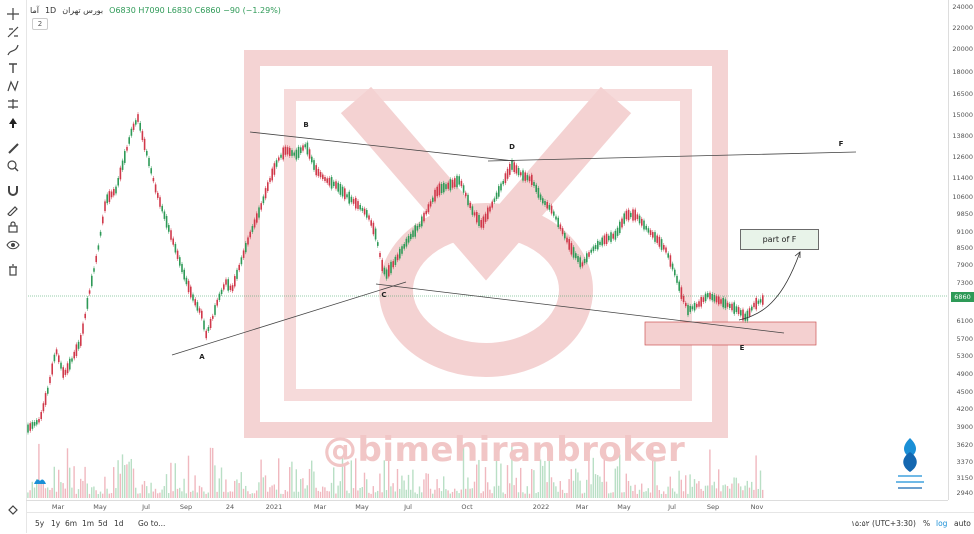 The width and height of the screenshot is (974, 534). I want to click on zoom-icon, so click(13, 166).